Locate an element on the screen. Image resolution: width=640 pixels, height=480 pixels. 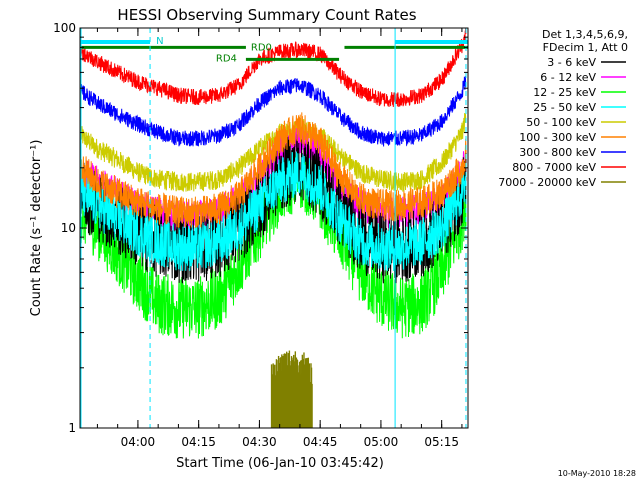
series-800-7000-keV is located at coordinates (273, 68).